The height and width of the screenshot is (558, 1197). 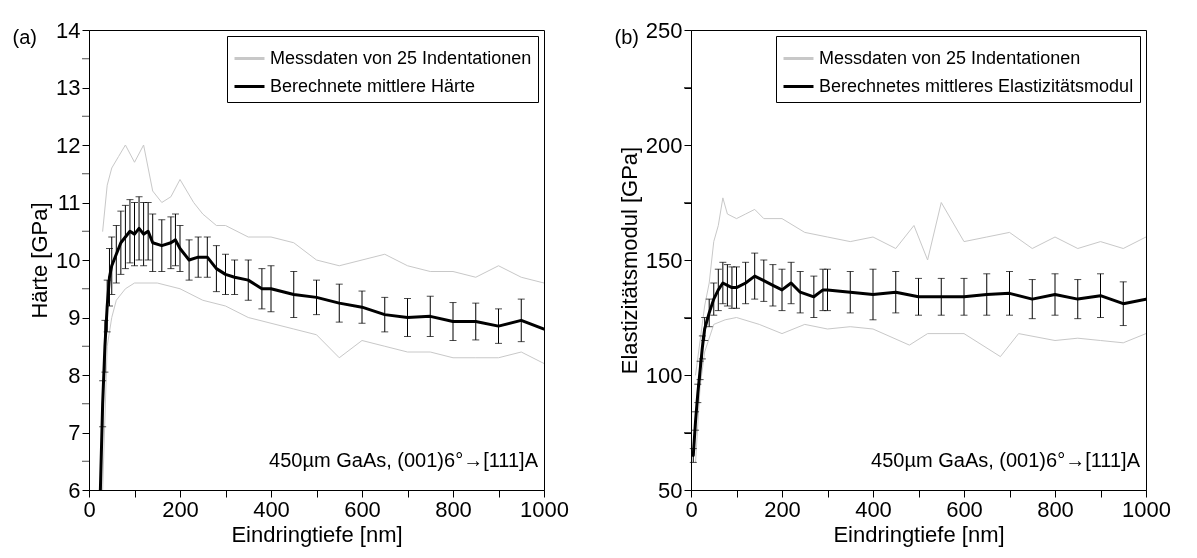 I want to click on y-axis-title: Elastizitätsmodul [GPa], so click(x=629, y=260).